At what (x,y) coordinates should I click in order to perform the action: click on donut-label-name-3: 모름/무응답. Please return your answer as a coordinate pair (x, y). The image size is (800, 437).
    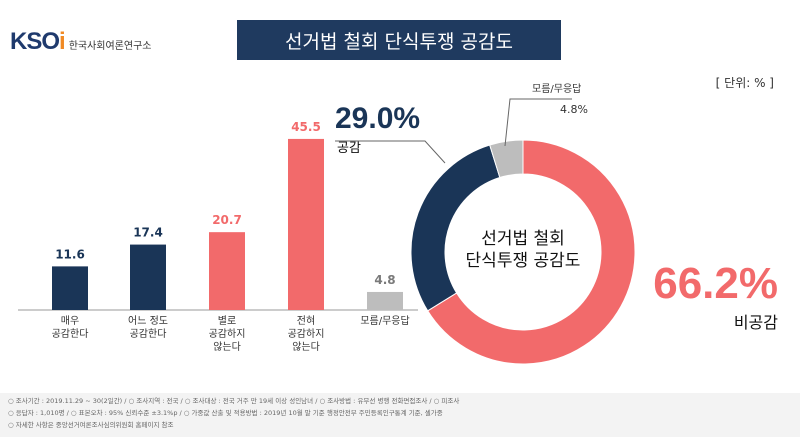
    Looking at the image, I should click on (556, 89).